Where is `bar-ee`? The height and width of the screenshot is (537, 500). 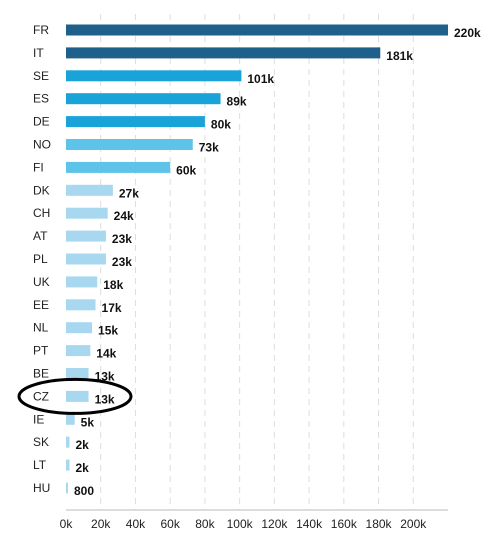
bar-ee is located at coordinates (81, 305).